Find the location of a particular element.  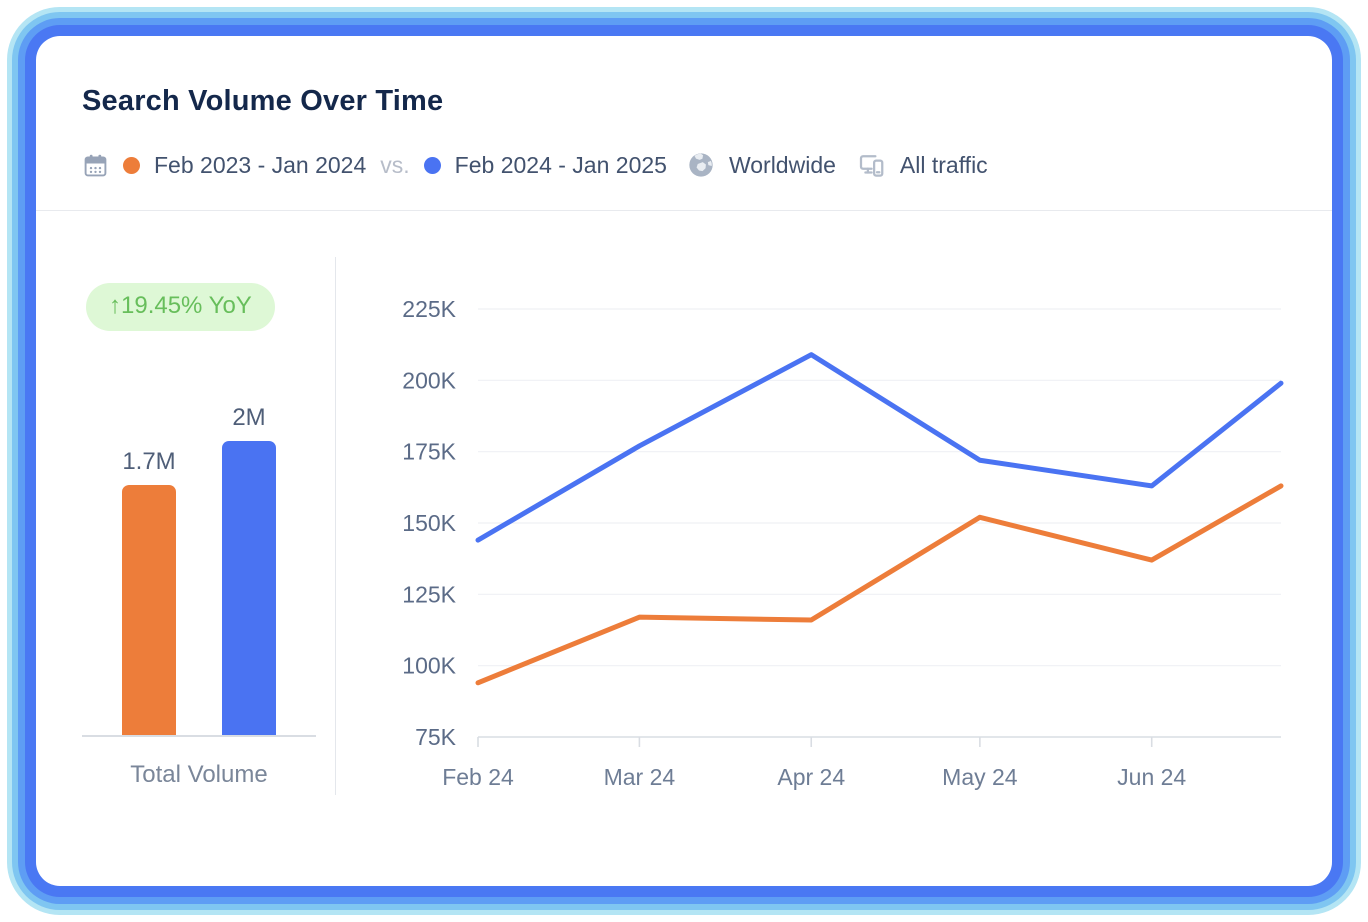

bar-group-current: 2M is located at coordinates (249, 569).